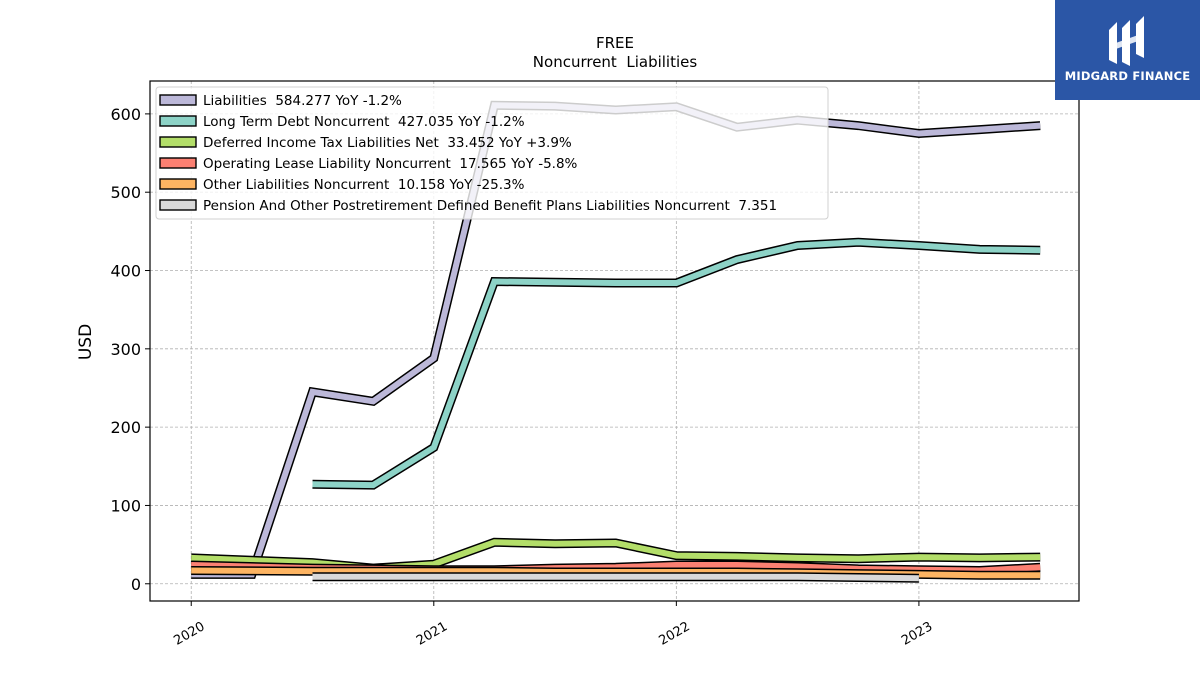  What do you see at coordinates (1127, 76) in the screenshot?
I see `brand-name: MIDGARD FINANCE` at bounding box center [1127, 76].